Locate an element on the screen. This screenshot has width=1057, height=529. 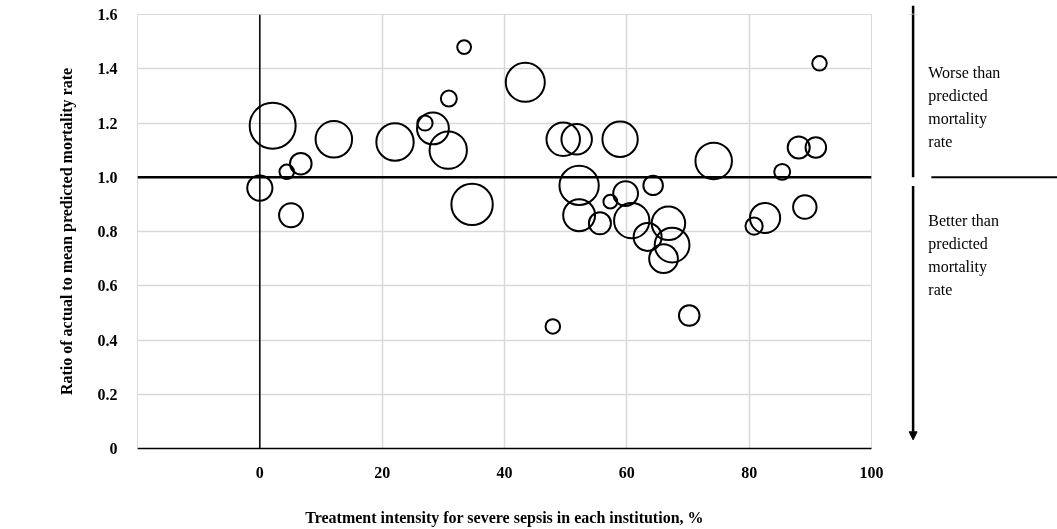
y-tick-label: 0.8 is located at coordinates (107, 231).